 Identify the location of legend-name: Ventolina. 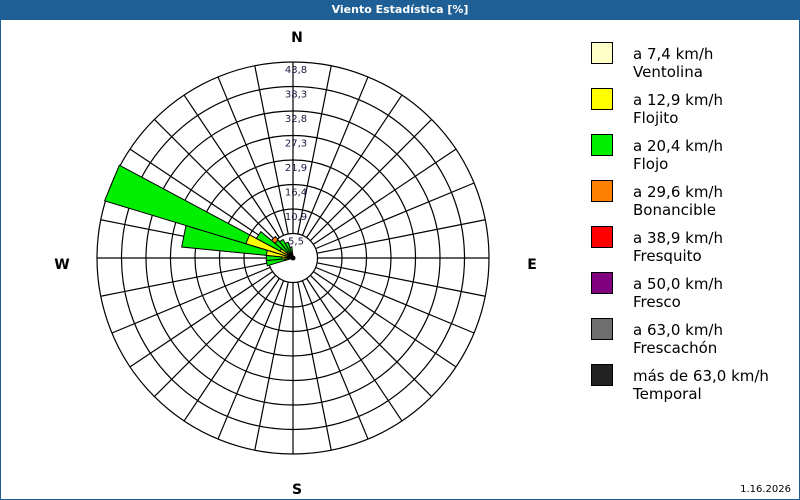
(668, 72).